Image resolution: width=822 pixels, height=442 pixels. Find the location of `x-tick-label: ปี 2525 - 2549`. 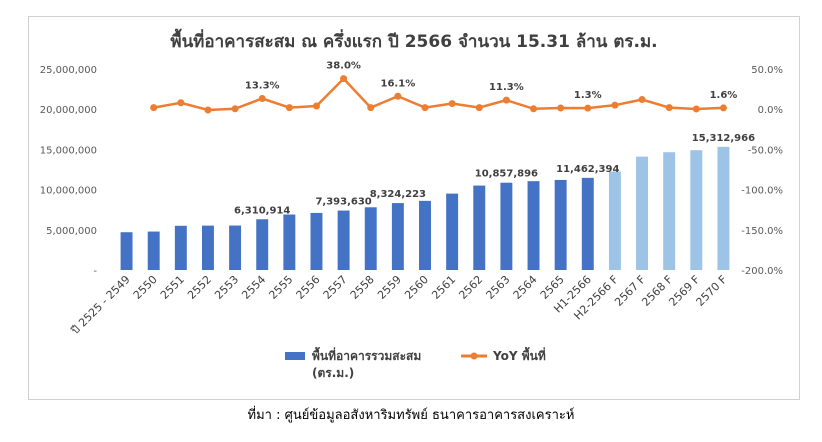

x-tick-label: ปี 2525 - 2549 is located at coordinates (100, 305).